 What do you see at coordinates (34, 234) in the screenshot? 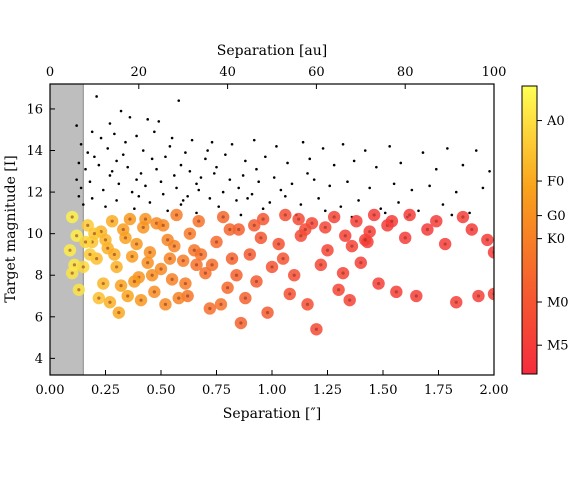
I see `y-tick-label: 10` at bounding box center [34, 234].